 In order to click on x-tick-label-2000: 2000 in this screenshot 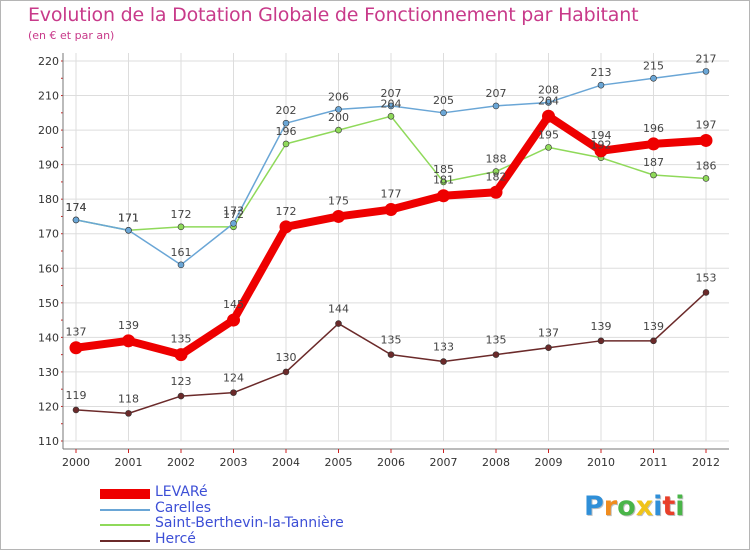, I will do `click(76, 462)`.